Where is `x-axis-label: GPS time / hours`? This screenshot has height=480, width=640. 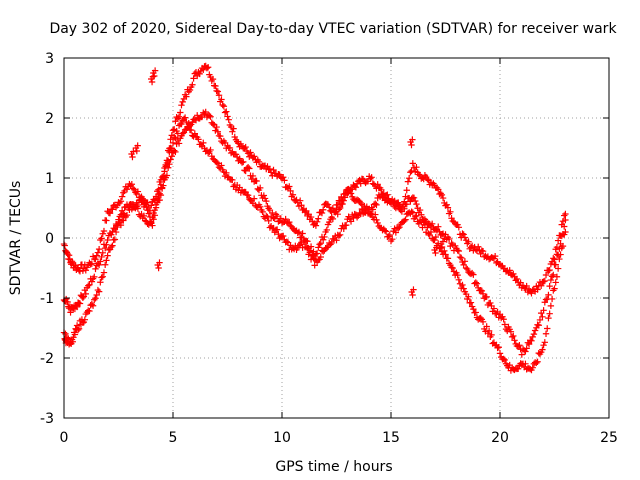 x-axis-label: GPS time / hours is located at coordinates (333, 467).